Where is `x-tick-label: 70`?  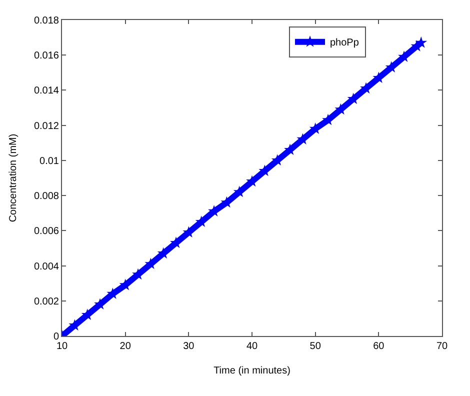 x-tick-label: 70 is located at coordinates (442, 346).